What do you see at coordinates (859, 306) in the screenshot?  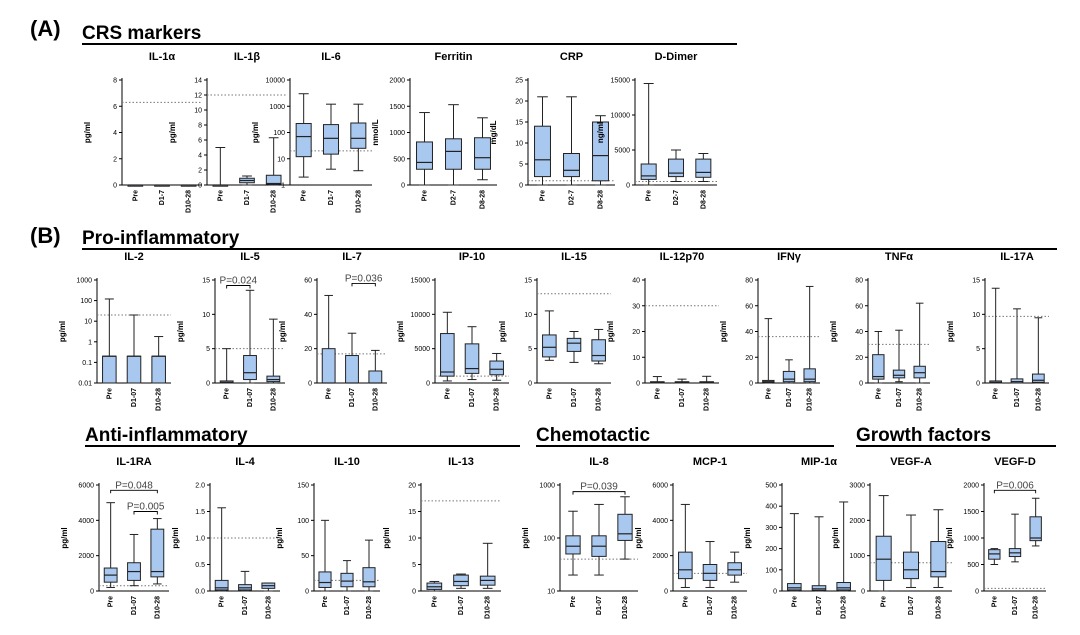 I see `y-tick-label: 60` at bounding box center [859, 306].